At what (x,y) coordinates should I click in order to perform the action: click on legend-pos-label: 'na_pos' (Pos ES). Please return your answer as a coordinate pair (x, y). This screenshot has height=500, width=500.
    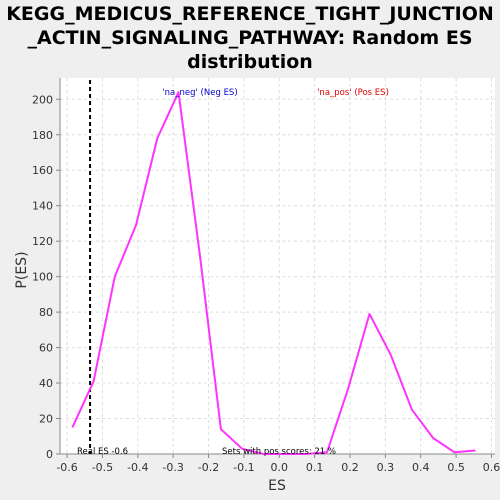
    Looking at the image, I should click on (353, 93).